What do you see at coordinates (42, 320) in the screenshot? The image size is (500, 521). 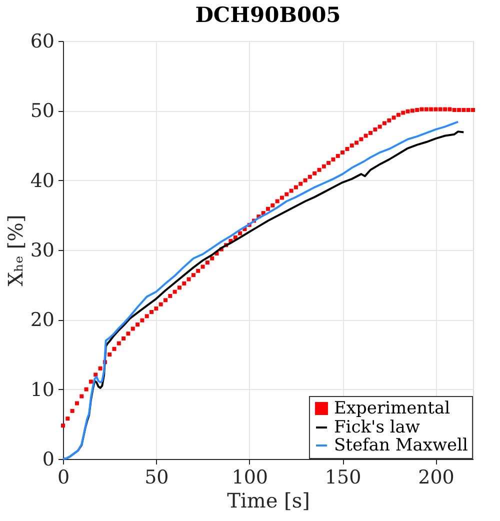 I see `y-tick-label: 20` at bounding box center [42, 320].